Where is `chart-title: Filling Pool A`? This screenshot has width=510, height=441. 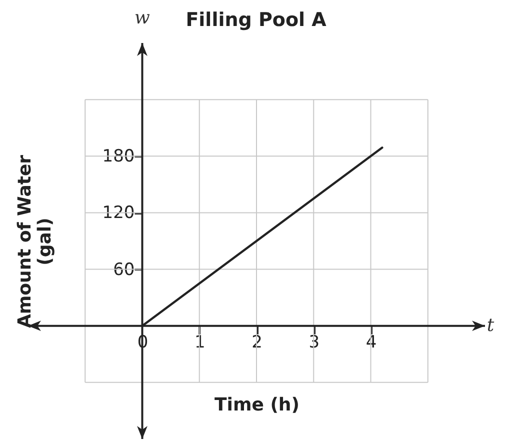 chart-title: Filling Pool A is located at coordinates (256, 20).